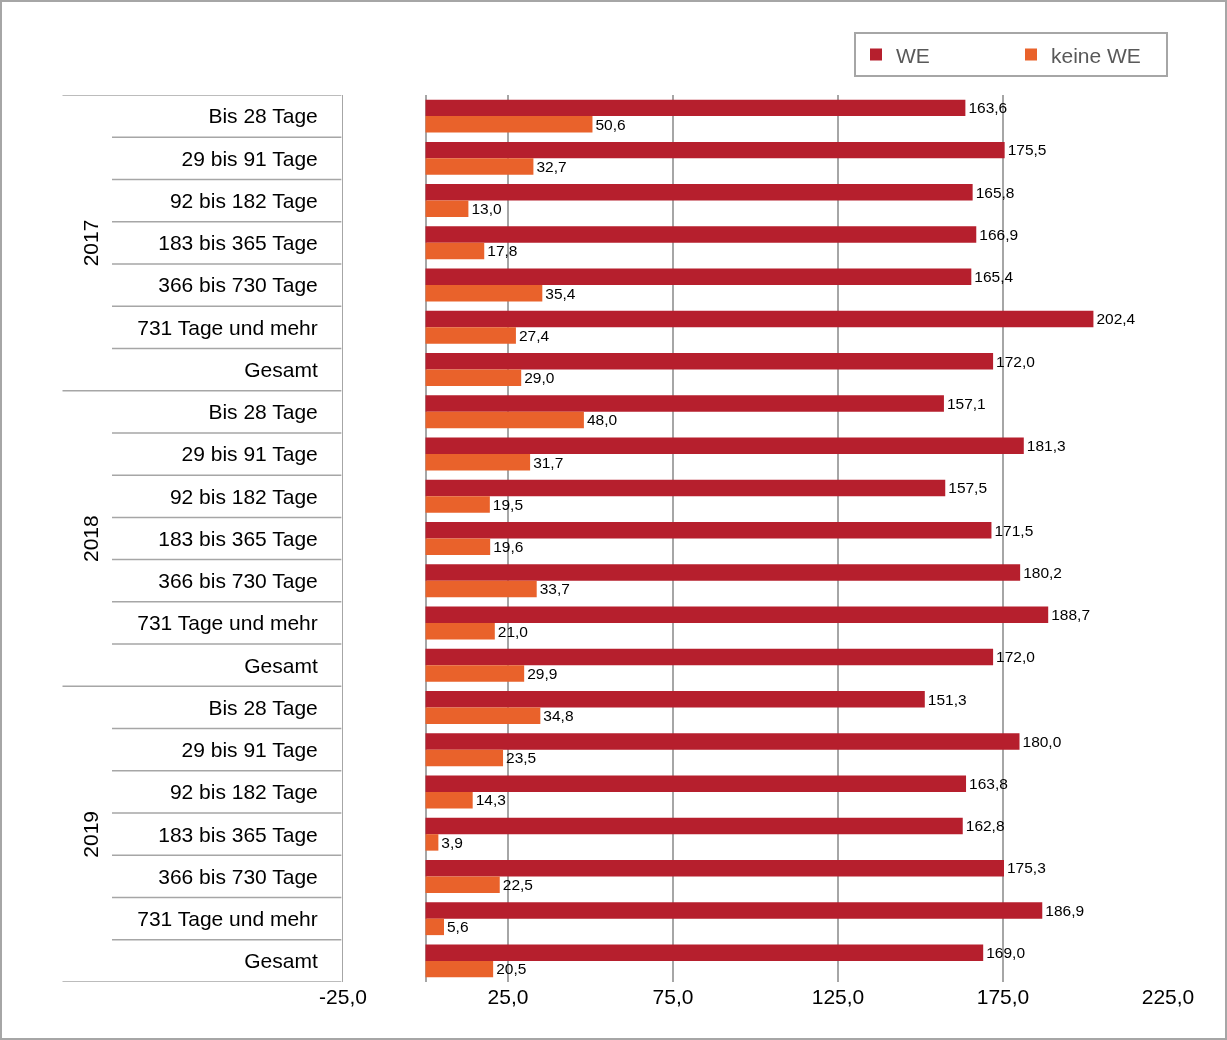 This screenshot has height=1040, width=1227. What do you see at coordinates (490, 800) in the screenshot?
I see `data-label: 14,3` at bounding box center [490, 800].